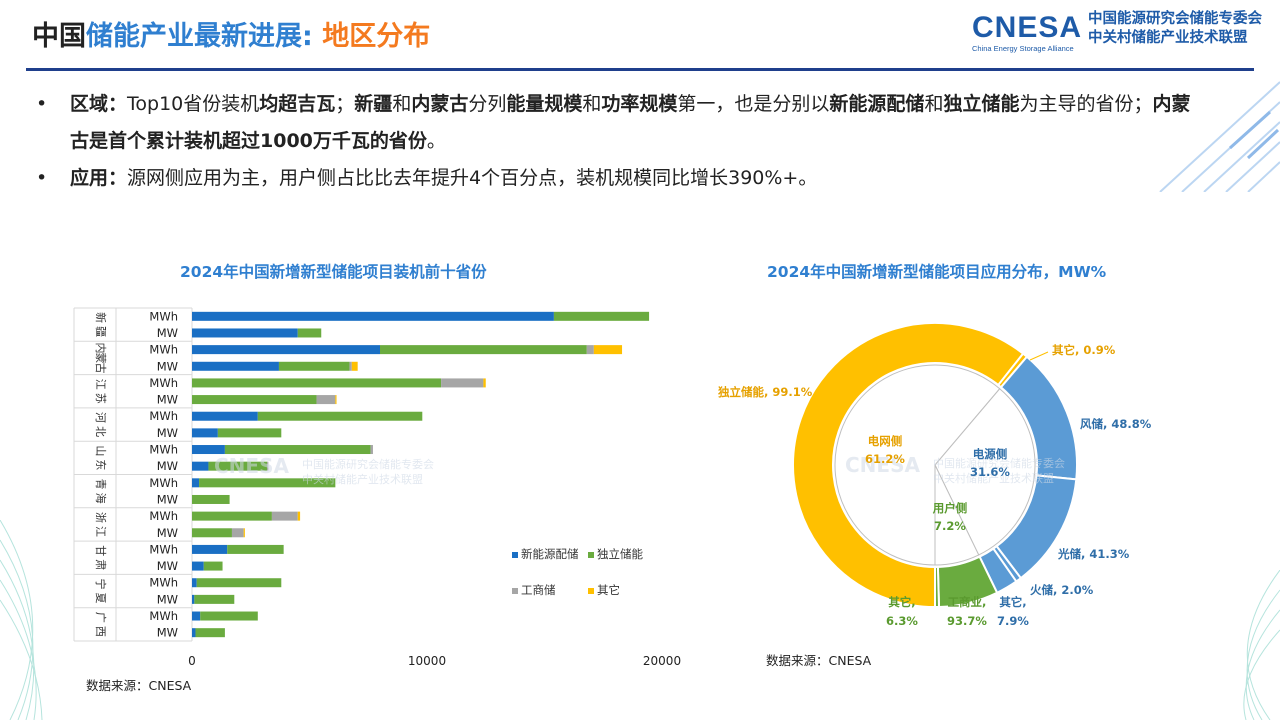  Describe the element at coordinates (937, 587) in the screenshot. I see `outer-slice-其它` at that location.